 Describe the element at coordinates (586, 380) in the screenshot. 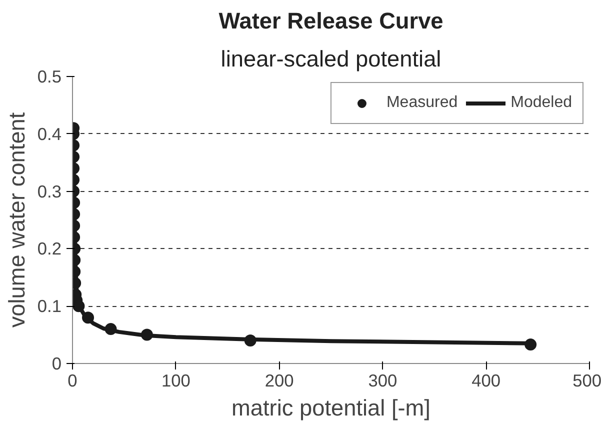

I see `x-tick-label: 500` at that location.